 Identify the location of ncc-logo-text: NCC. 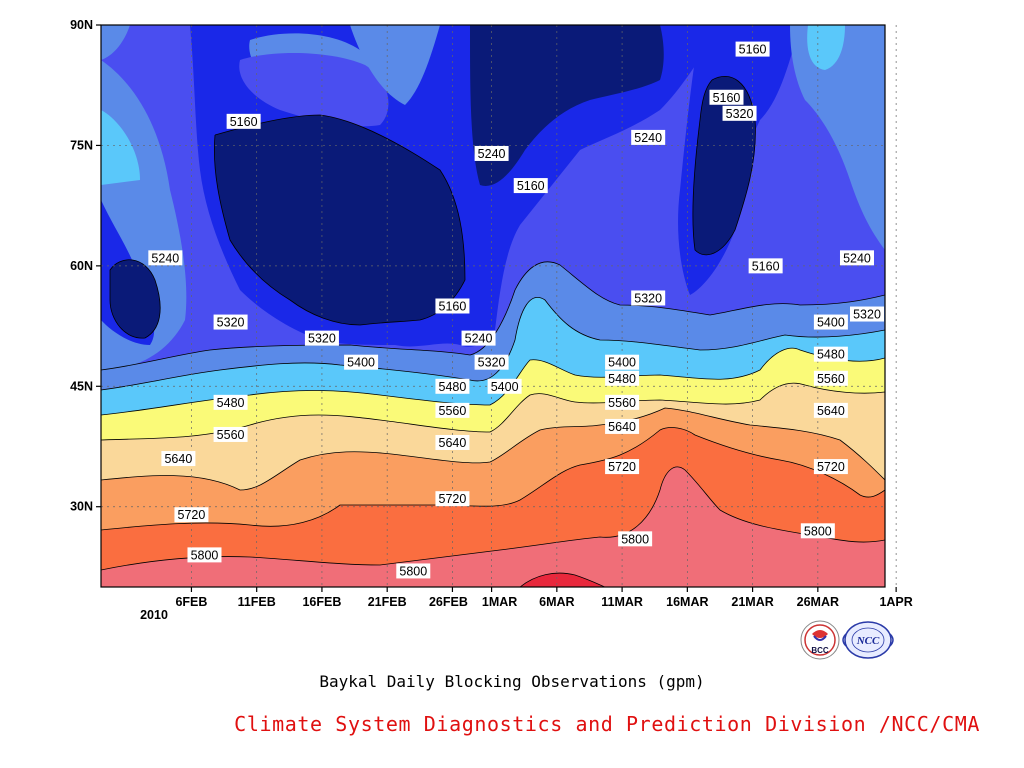
(868, 641).